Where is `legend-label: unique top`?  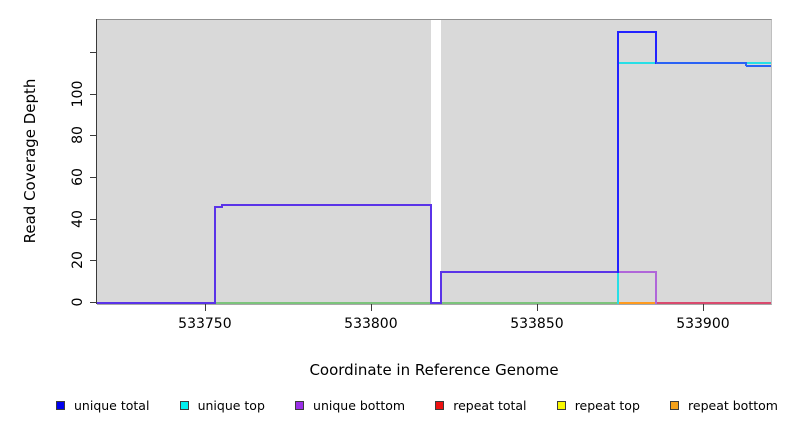 legend-label: unique top is located at coordinates (231, 405).